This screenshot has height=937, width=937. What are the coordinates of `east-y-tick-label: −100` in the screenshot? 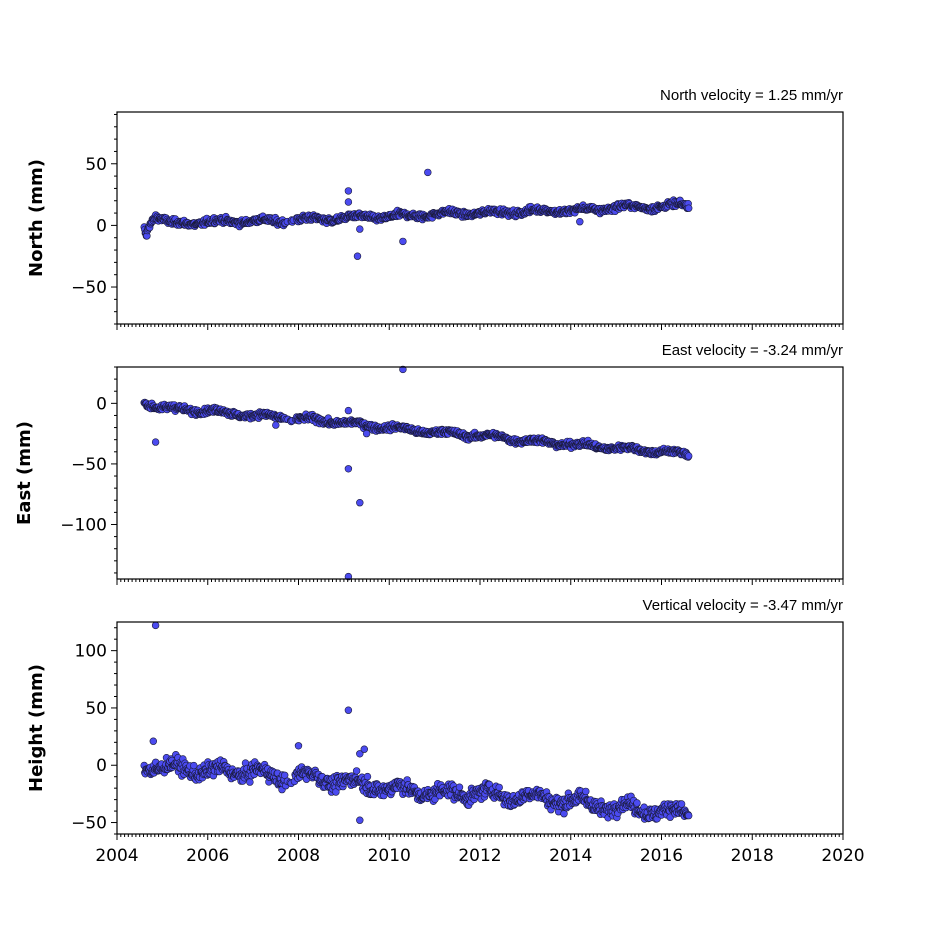 It's located at (83, 525).